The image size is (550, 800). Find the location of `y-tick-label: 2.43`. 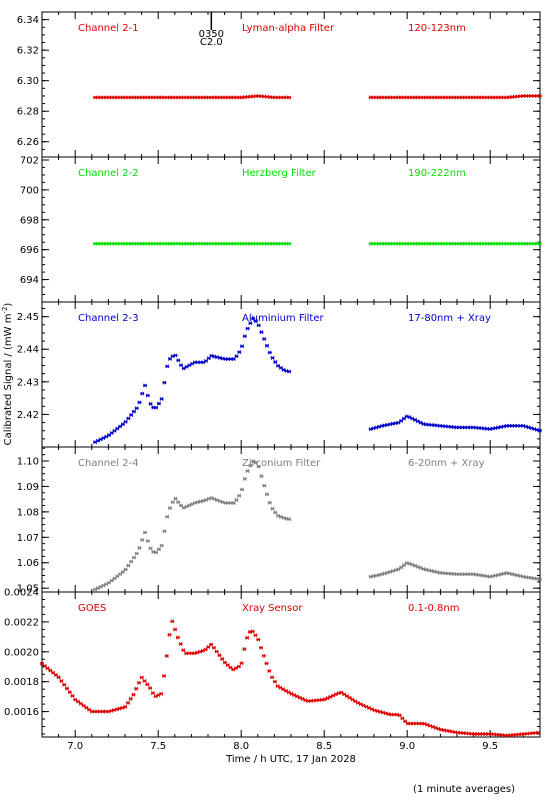

y-tick-label: 2.43 is located at coordinates (28, 382).